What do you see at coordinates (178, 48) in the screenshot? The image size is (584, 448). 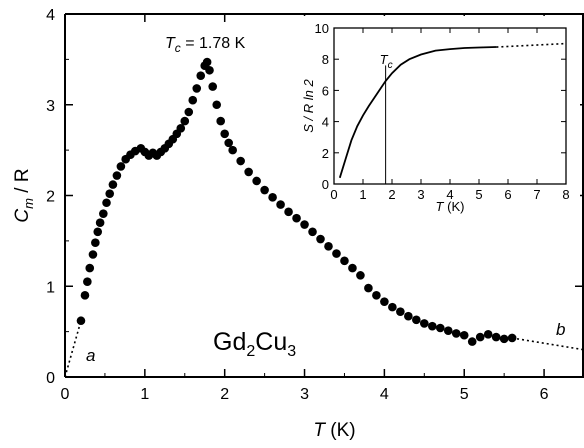 I see `tc-annotation-subscript: c` at bounding box center [178, 48].